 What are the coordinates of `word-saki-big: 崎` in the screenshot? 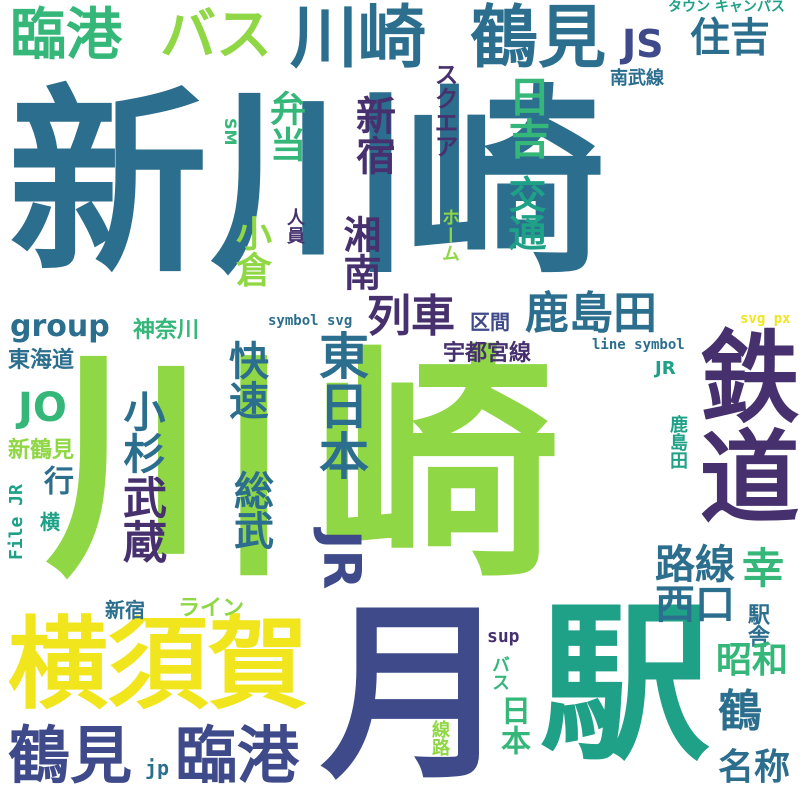 It's located at (437, 467).